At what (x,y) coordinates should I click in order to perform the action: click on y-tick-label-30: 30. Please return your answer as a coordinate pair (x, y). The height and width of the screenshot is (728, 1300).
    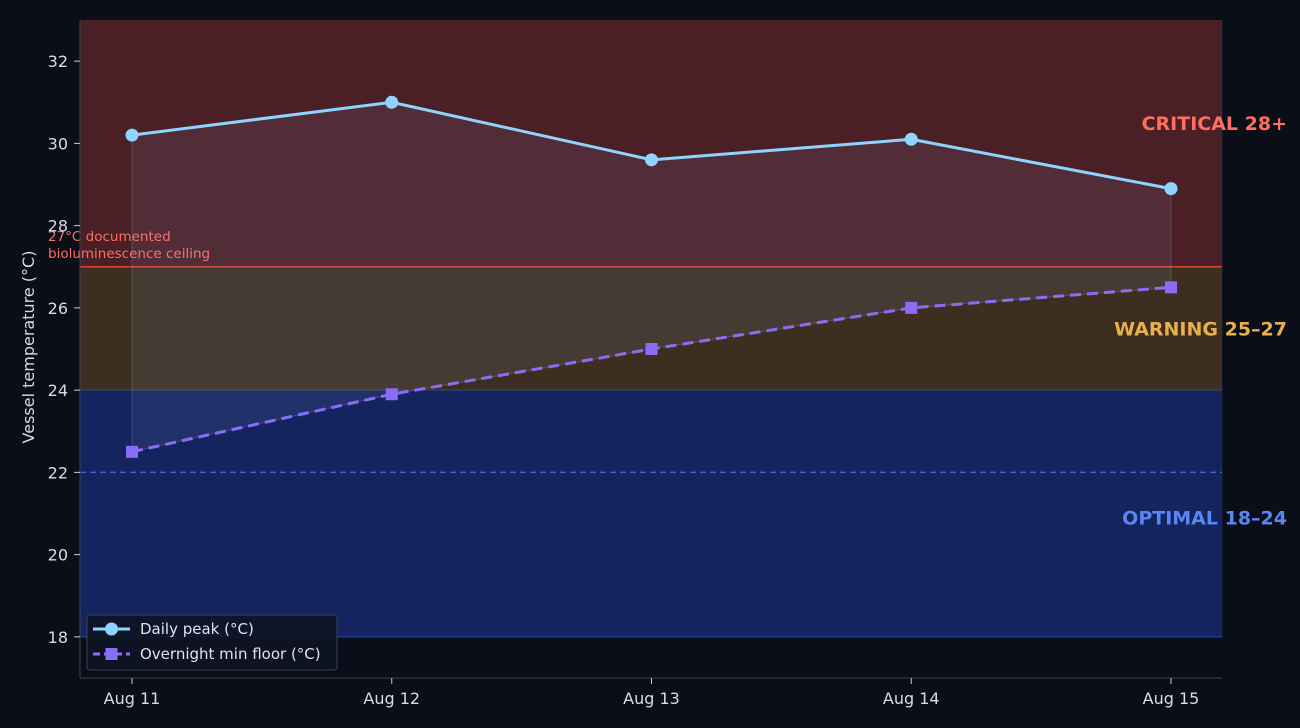
    Looking at the image, I should click on (58, 143).